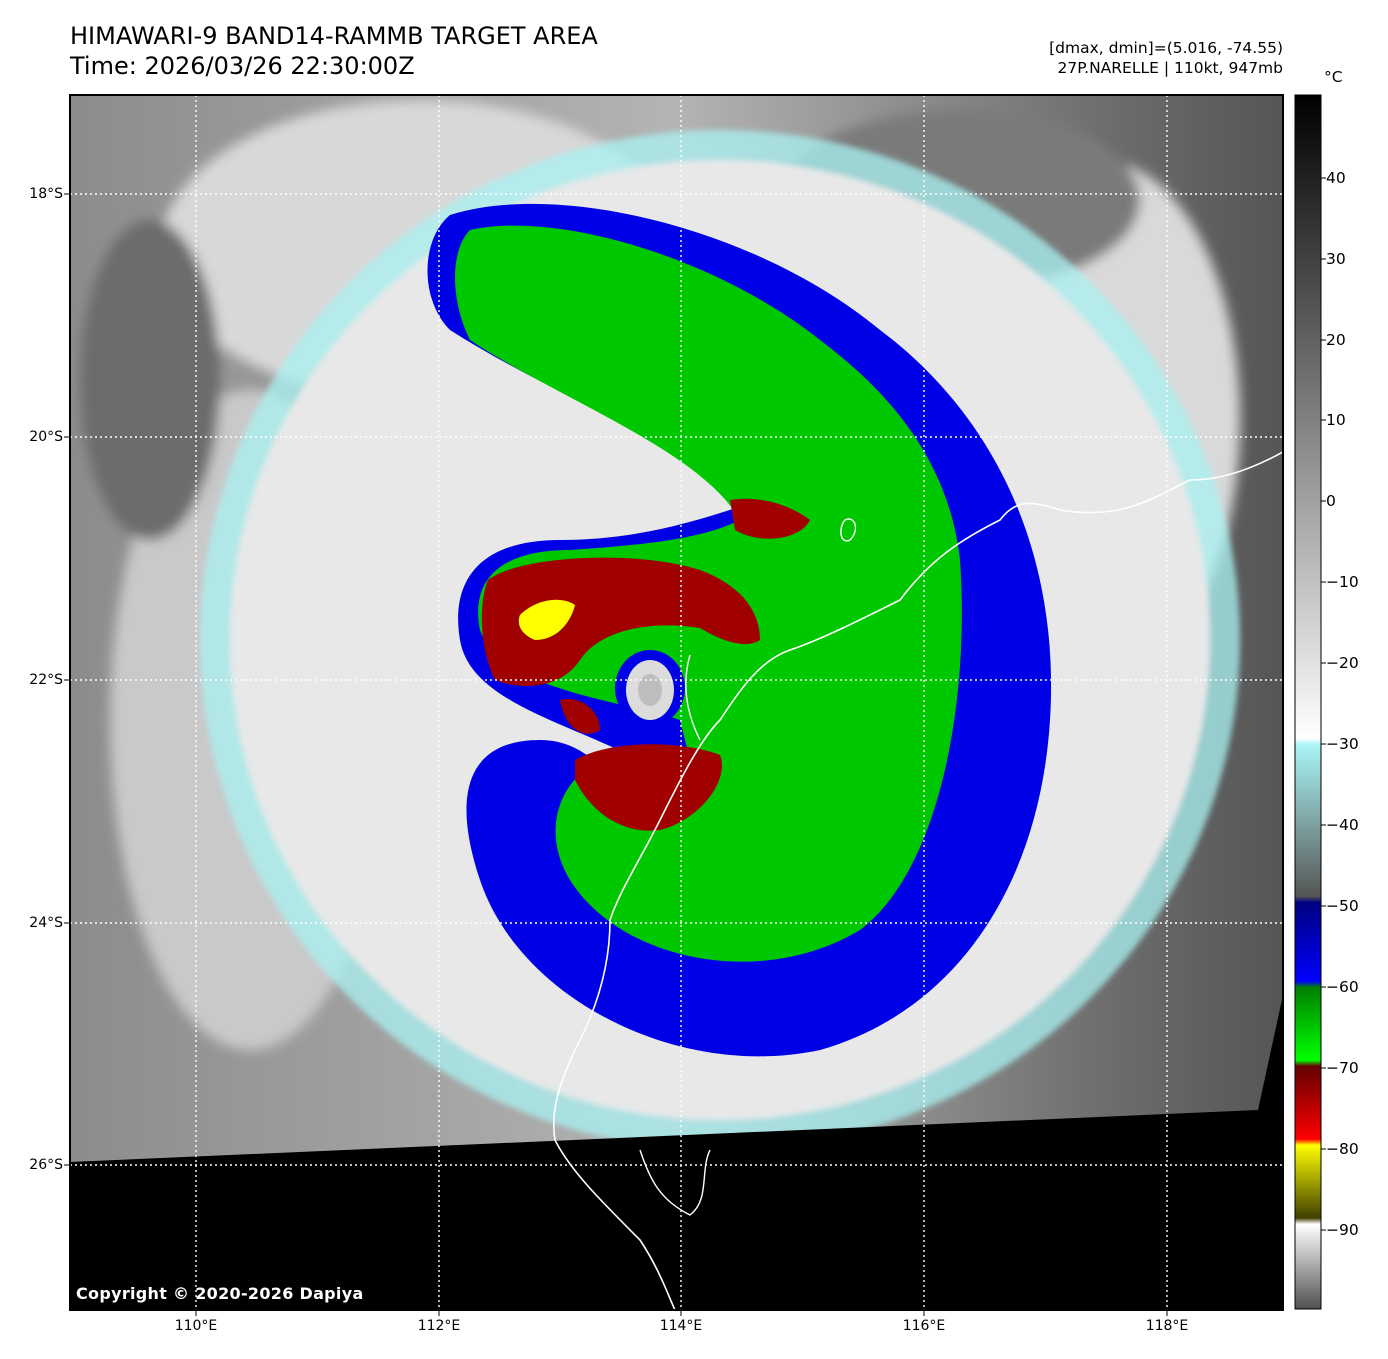  Describe the element at coordinates (46, 923) in the screenshot. I see `lat-label-24s: 24°S` at that location.